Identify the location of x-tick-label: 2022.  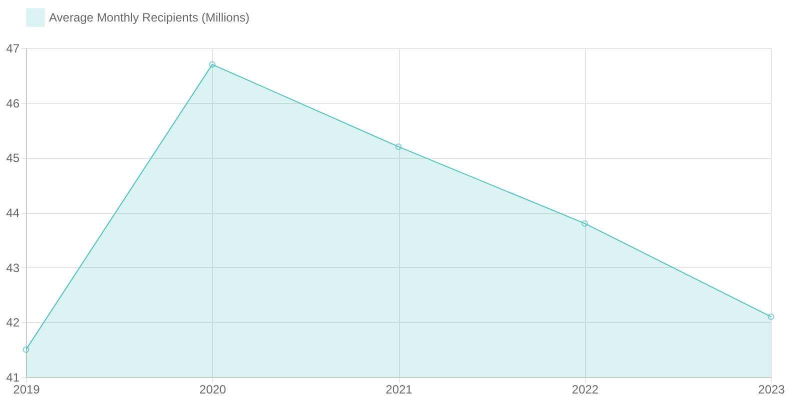
(585, 389).